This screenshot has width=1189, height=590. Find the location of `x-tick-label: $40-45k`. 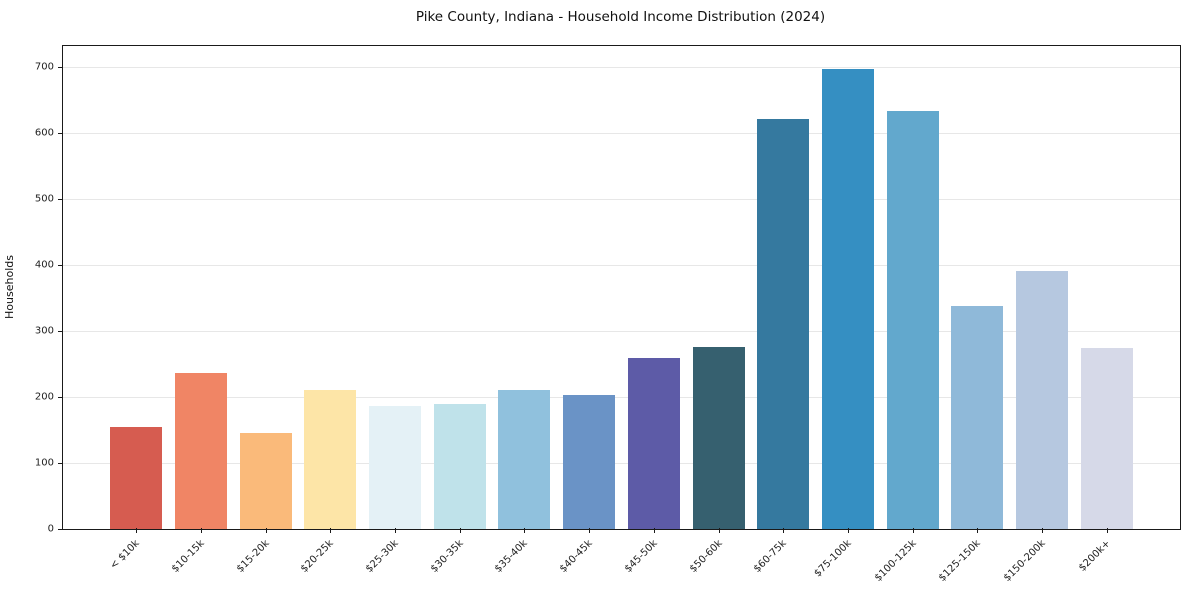

x-tick-label: $40-45k is located at coordinates (576, 556).